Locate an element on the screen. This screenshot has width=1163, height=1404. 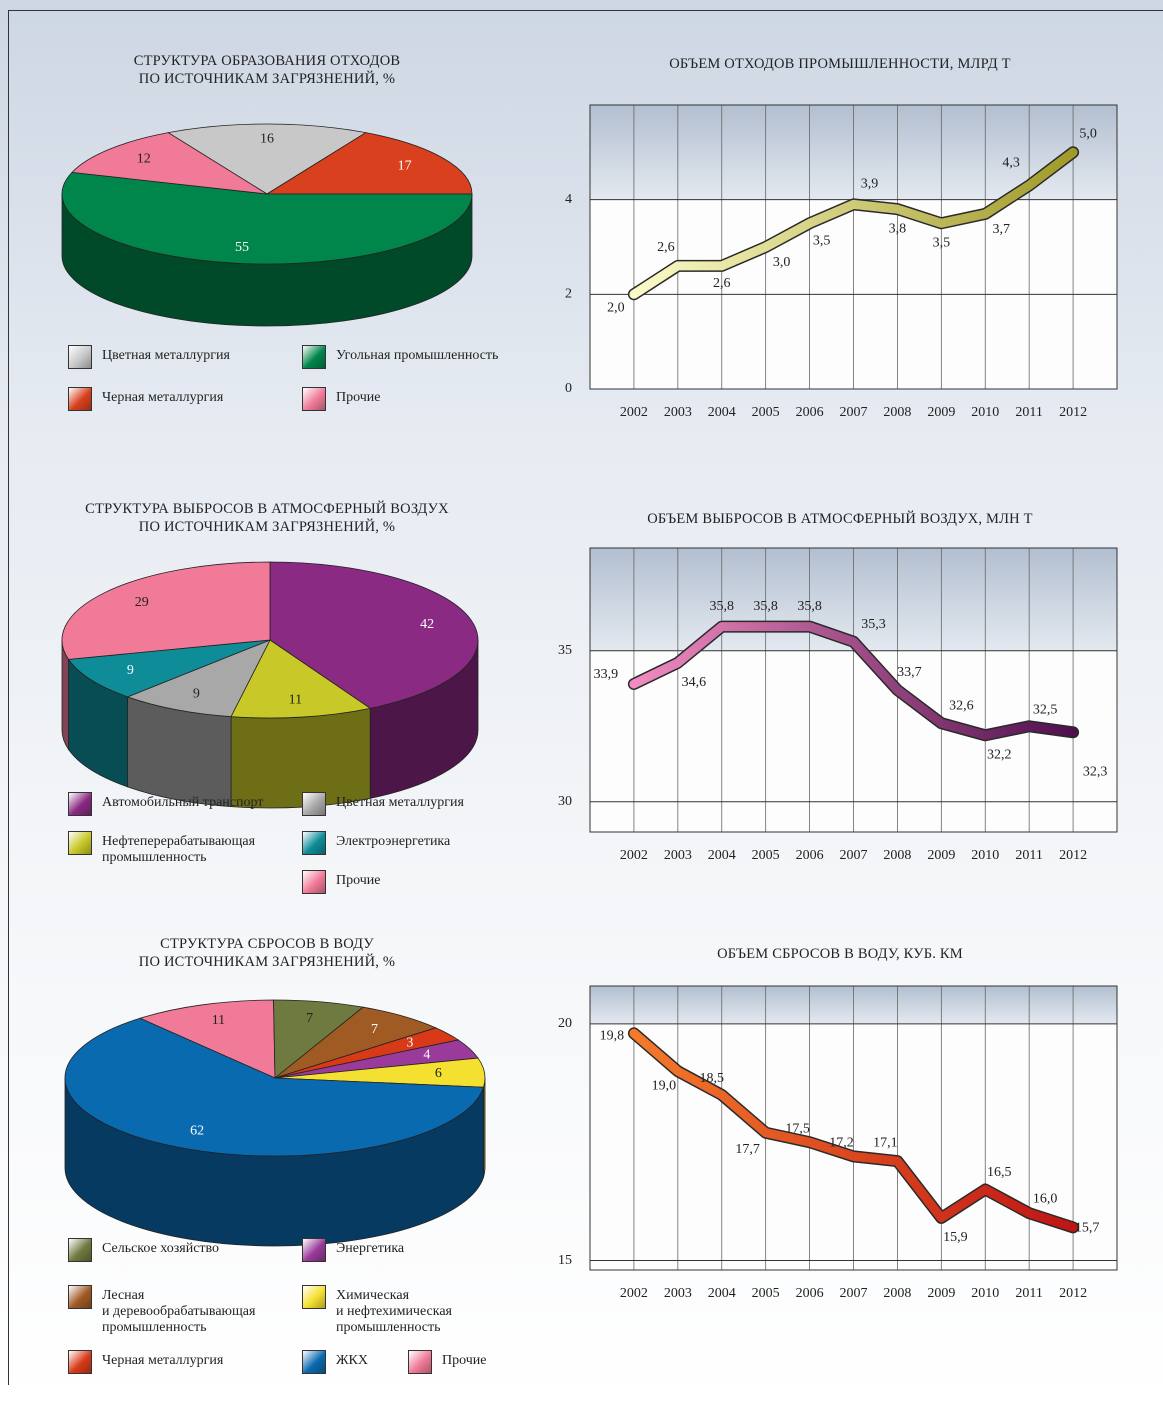
x-tick-label: 2002 is located at coordinates (634, 1293).